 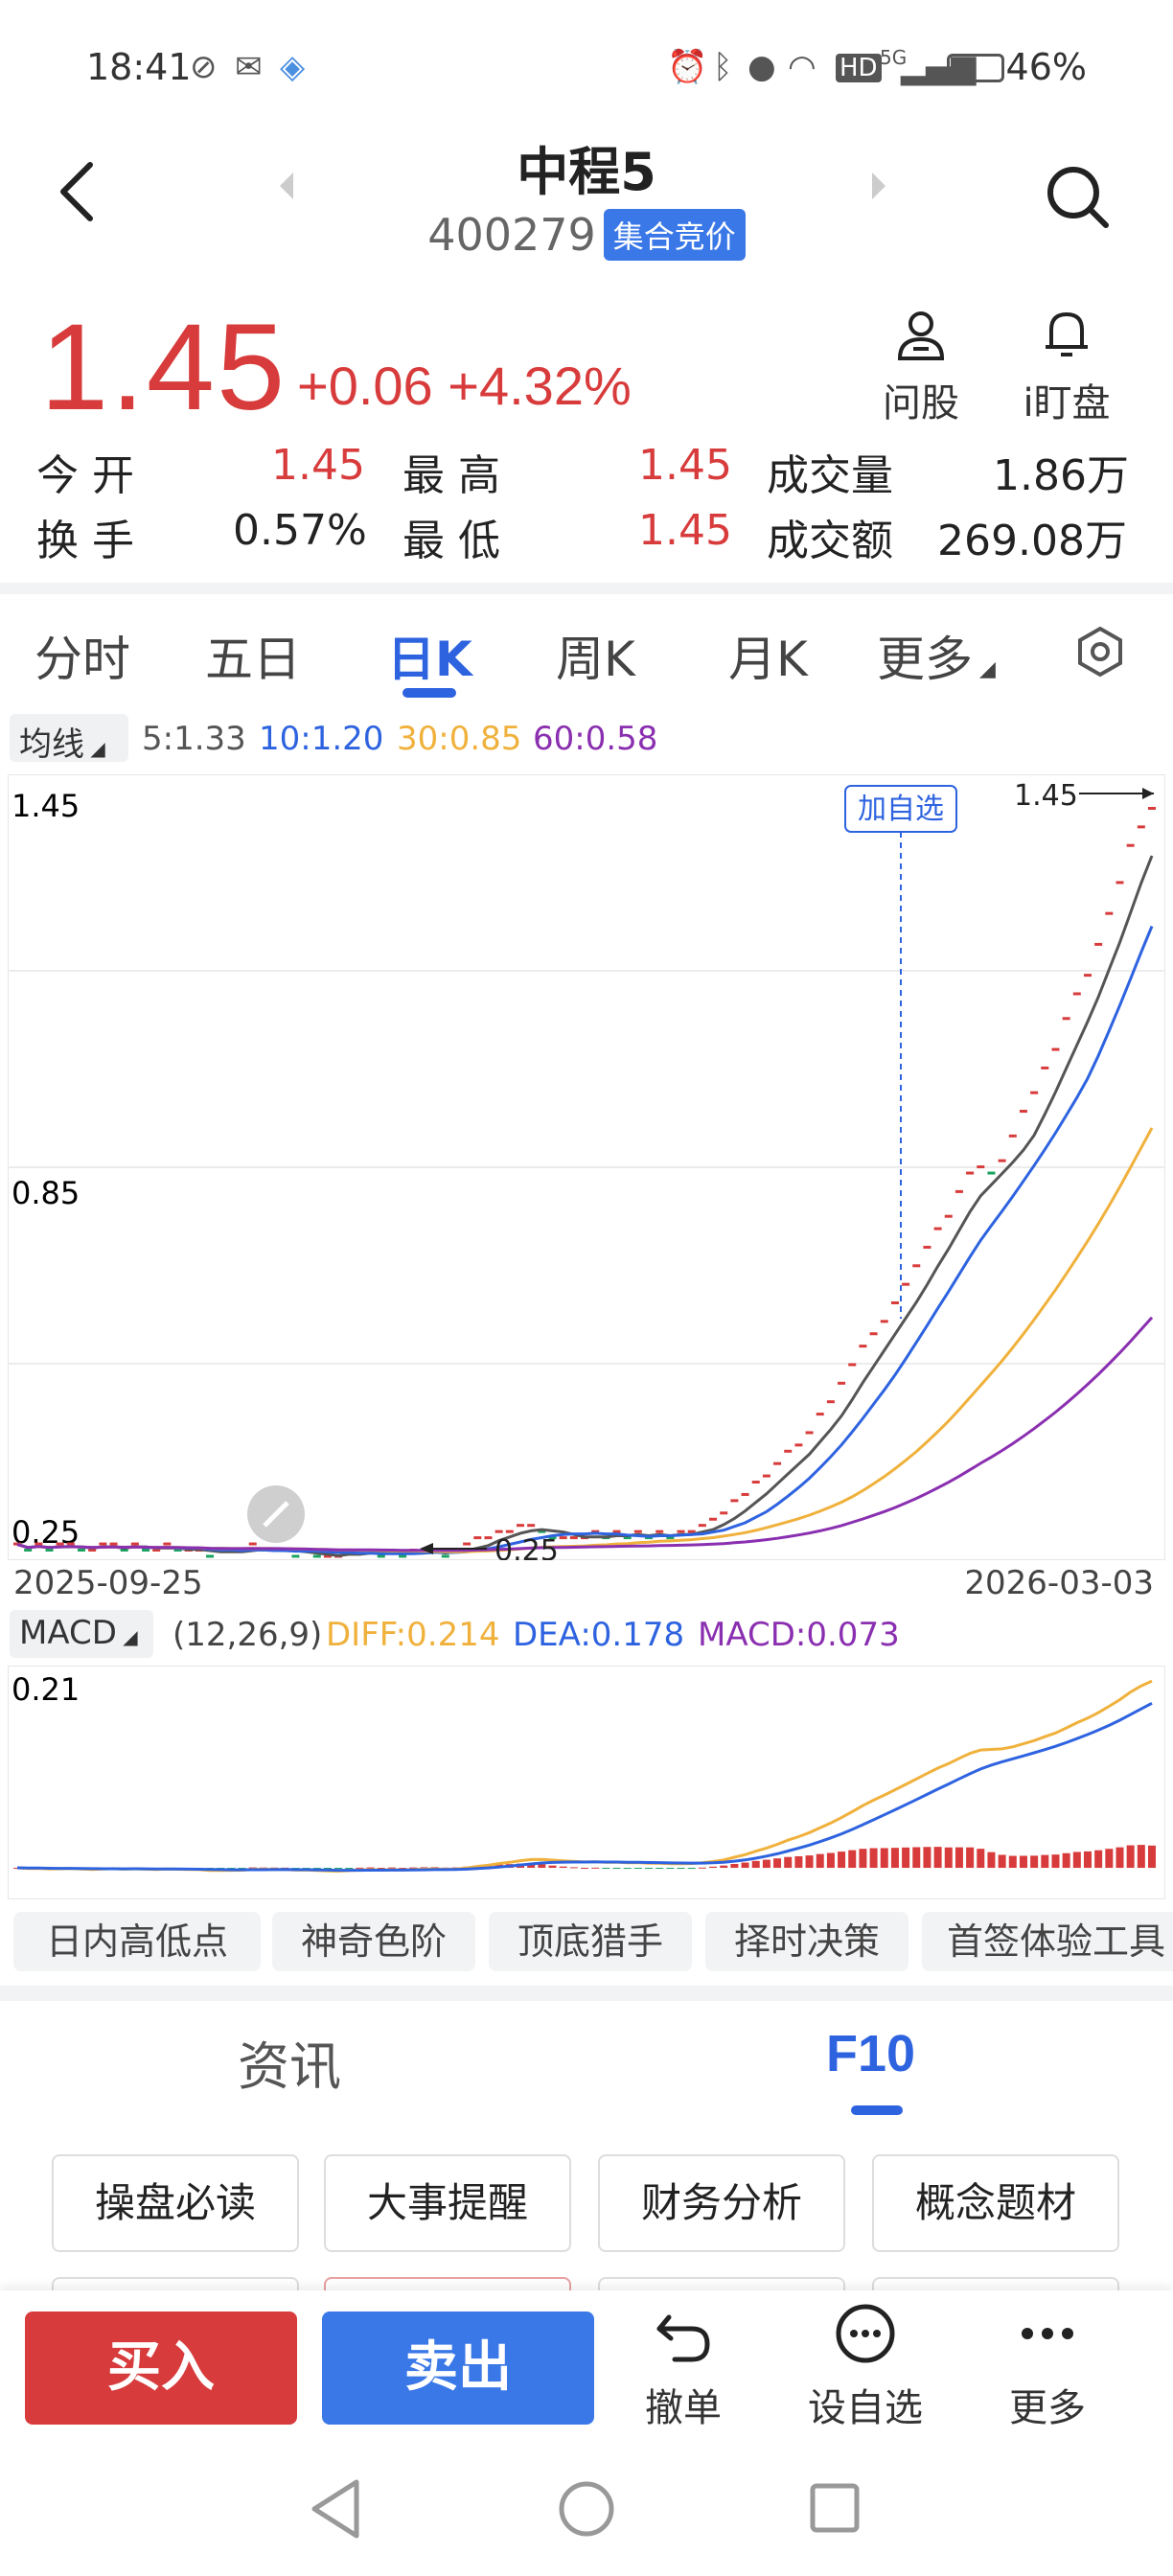 What do you see at coordinates (683, 2366) in the screenshot?
I see `cancel-order-button: 撤单` at bounding box center [683, 2366].